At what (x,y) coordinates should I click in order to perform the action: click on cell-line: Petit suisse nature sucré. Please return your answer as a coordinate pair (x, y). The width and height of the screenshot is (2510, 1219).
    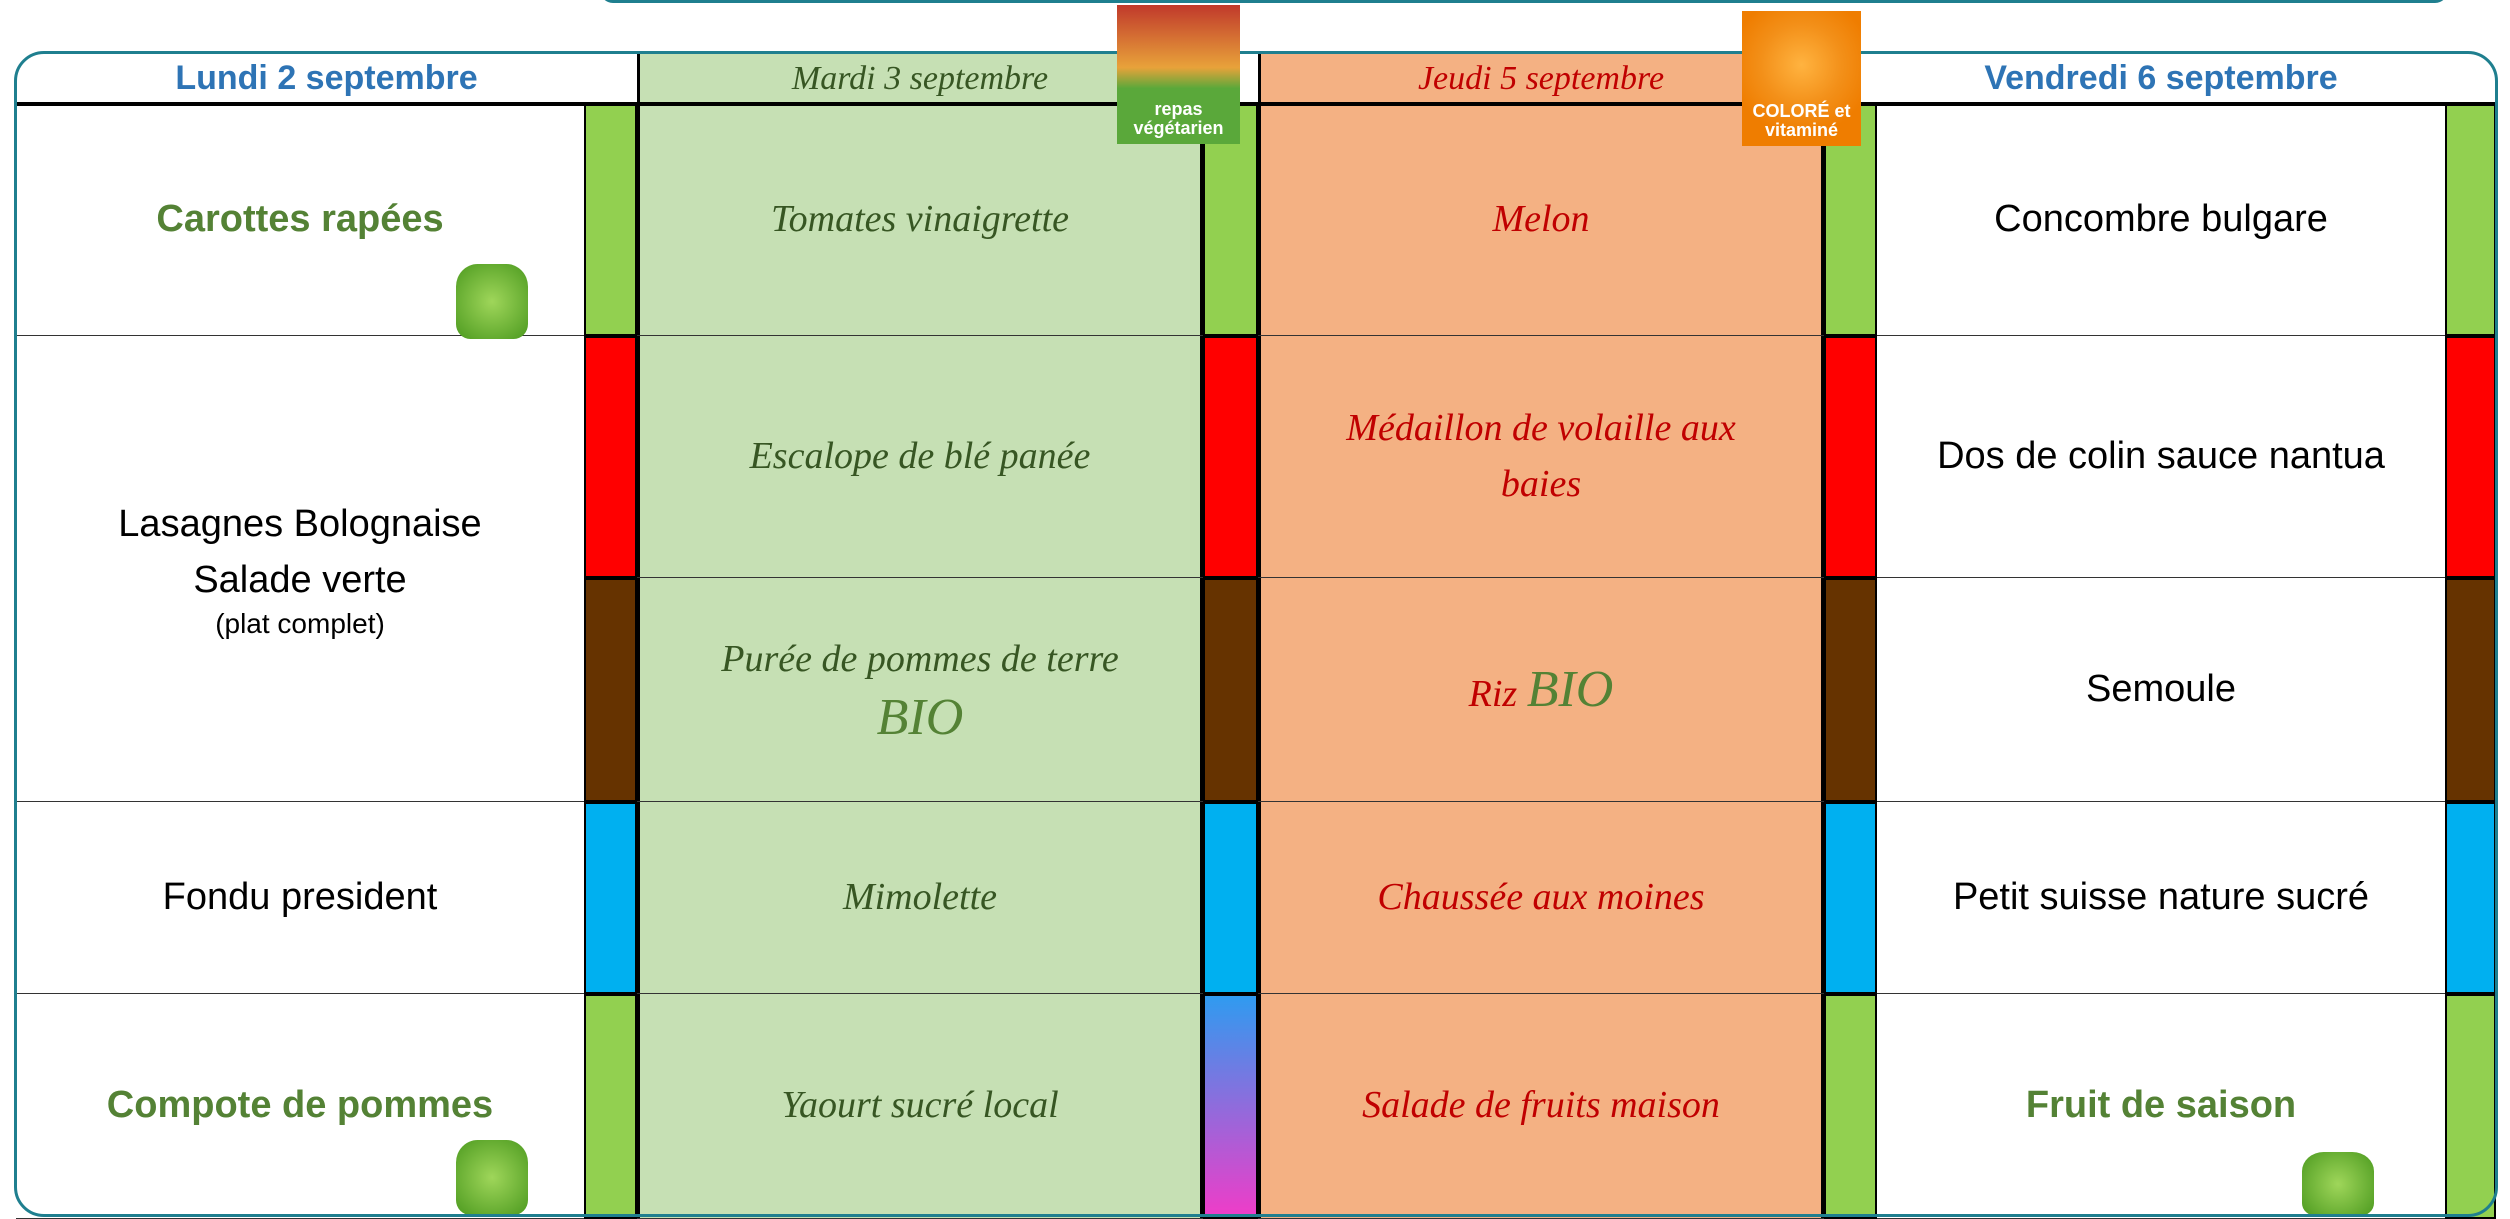
    Looking at the image, I should click on (2161, 897).